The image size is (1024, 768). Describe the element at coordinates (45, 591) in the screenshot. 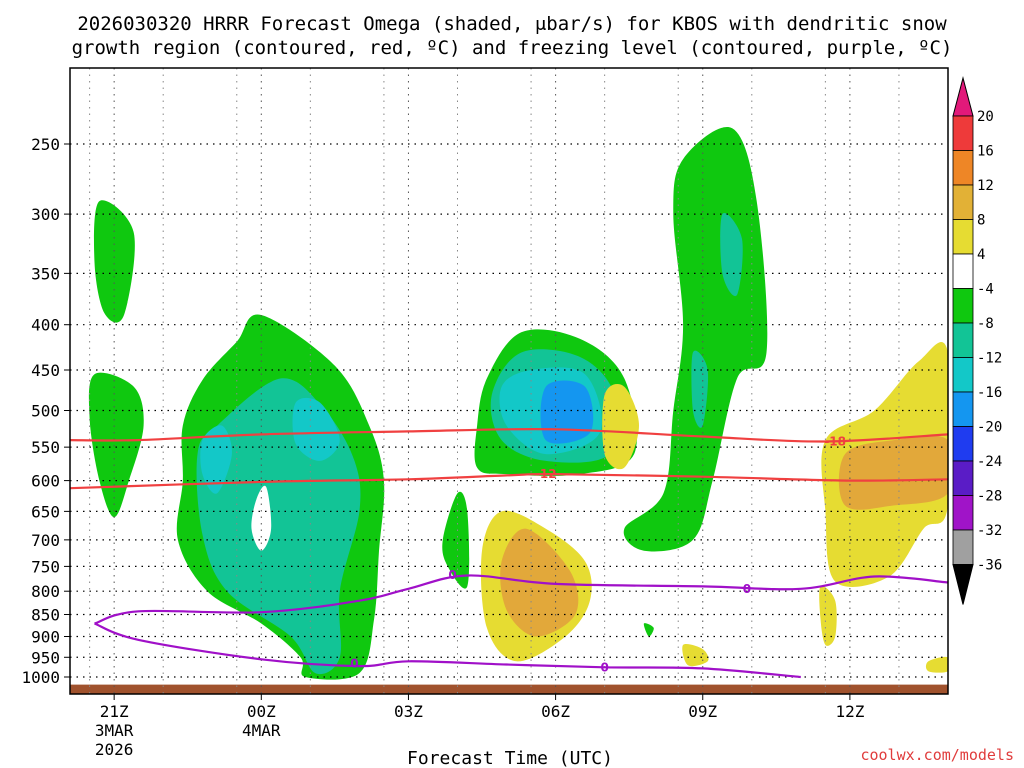

I see `y-tick-label: 800` at that location.